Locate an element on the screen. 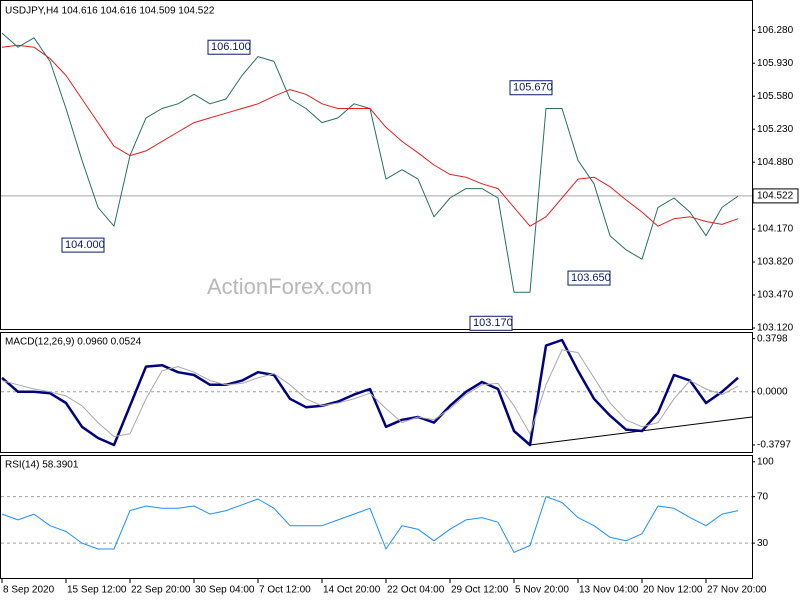  watermark: ActionForex.com is located at coordinates (289, 286).